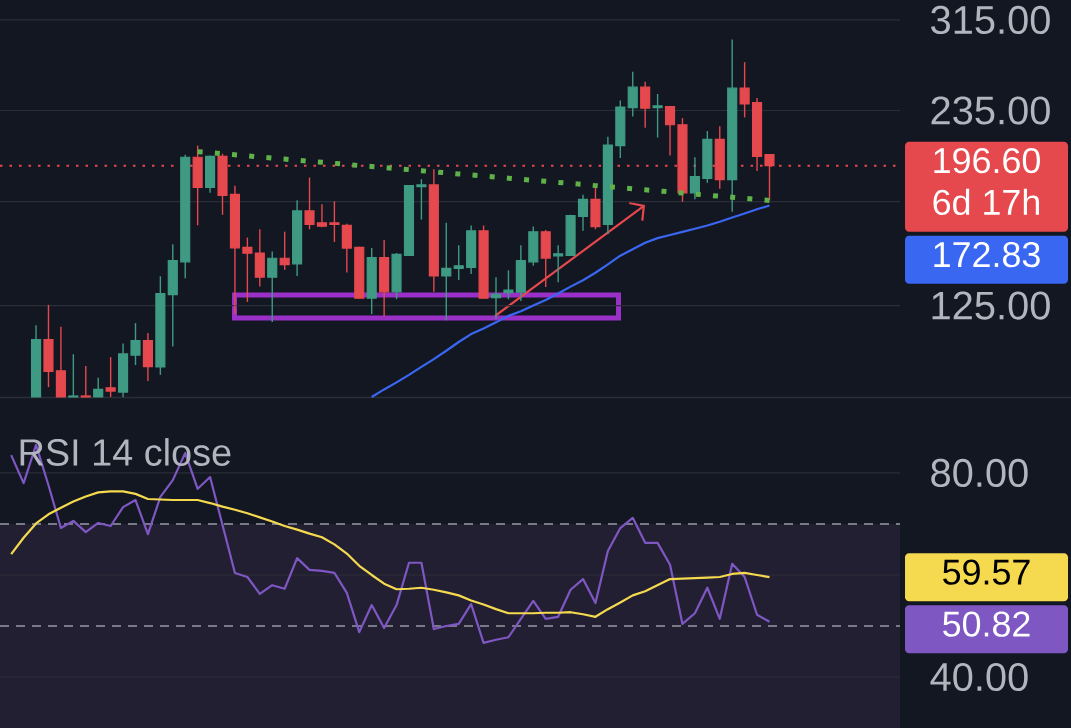 This screenshot has height=728, width=1071. I want to click on line-series, so click(570, 301).